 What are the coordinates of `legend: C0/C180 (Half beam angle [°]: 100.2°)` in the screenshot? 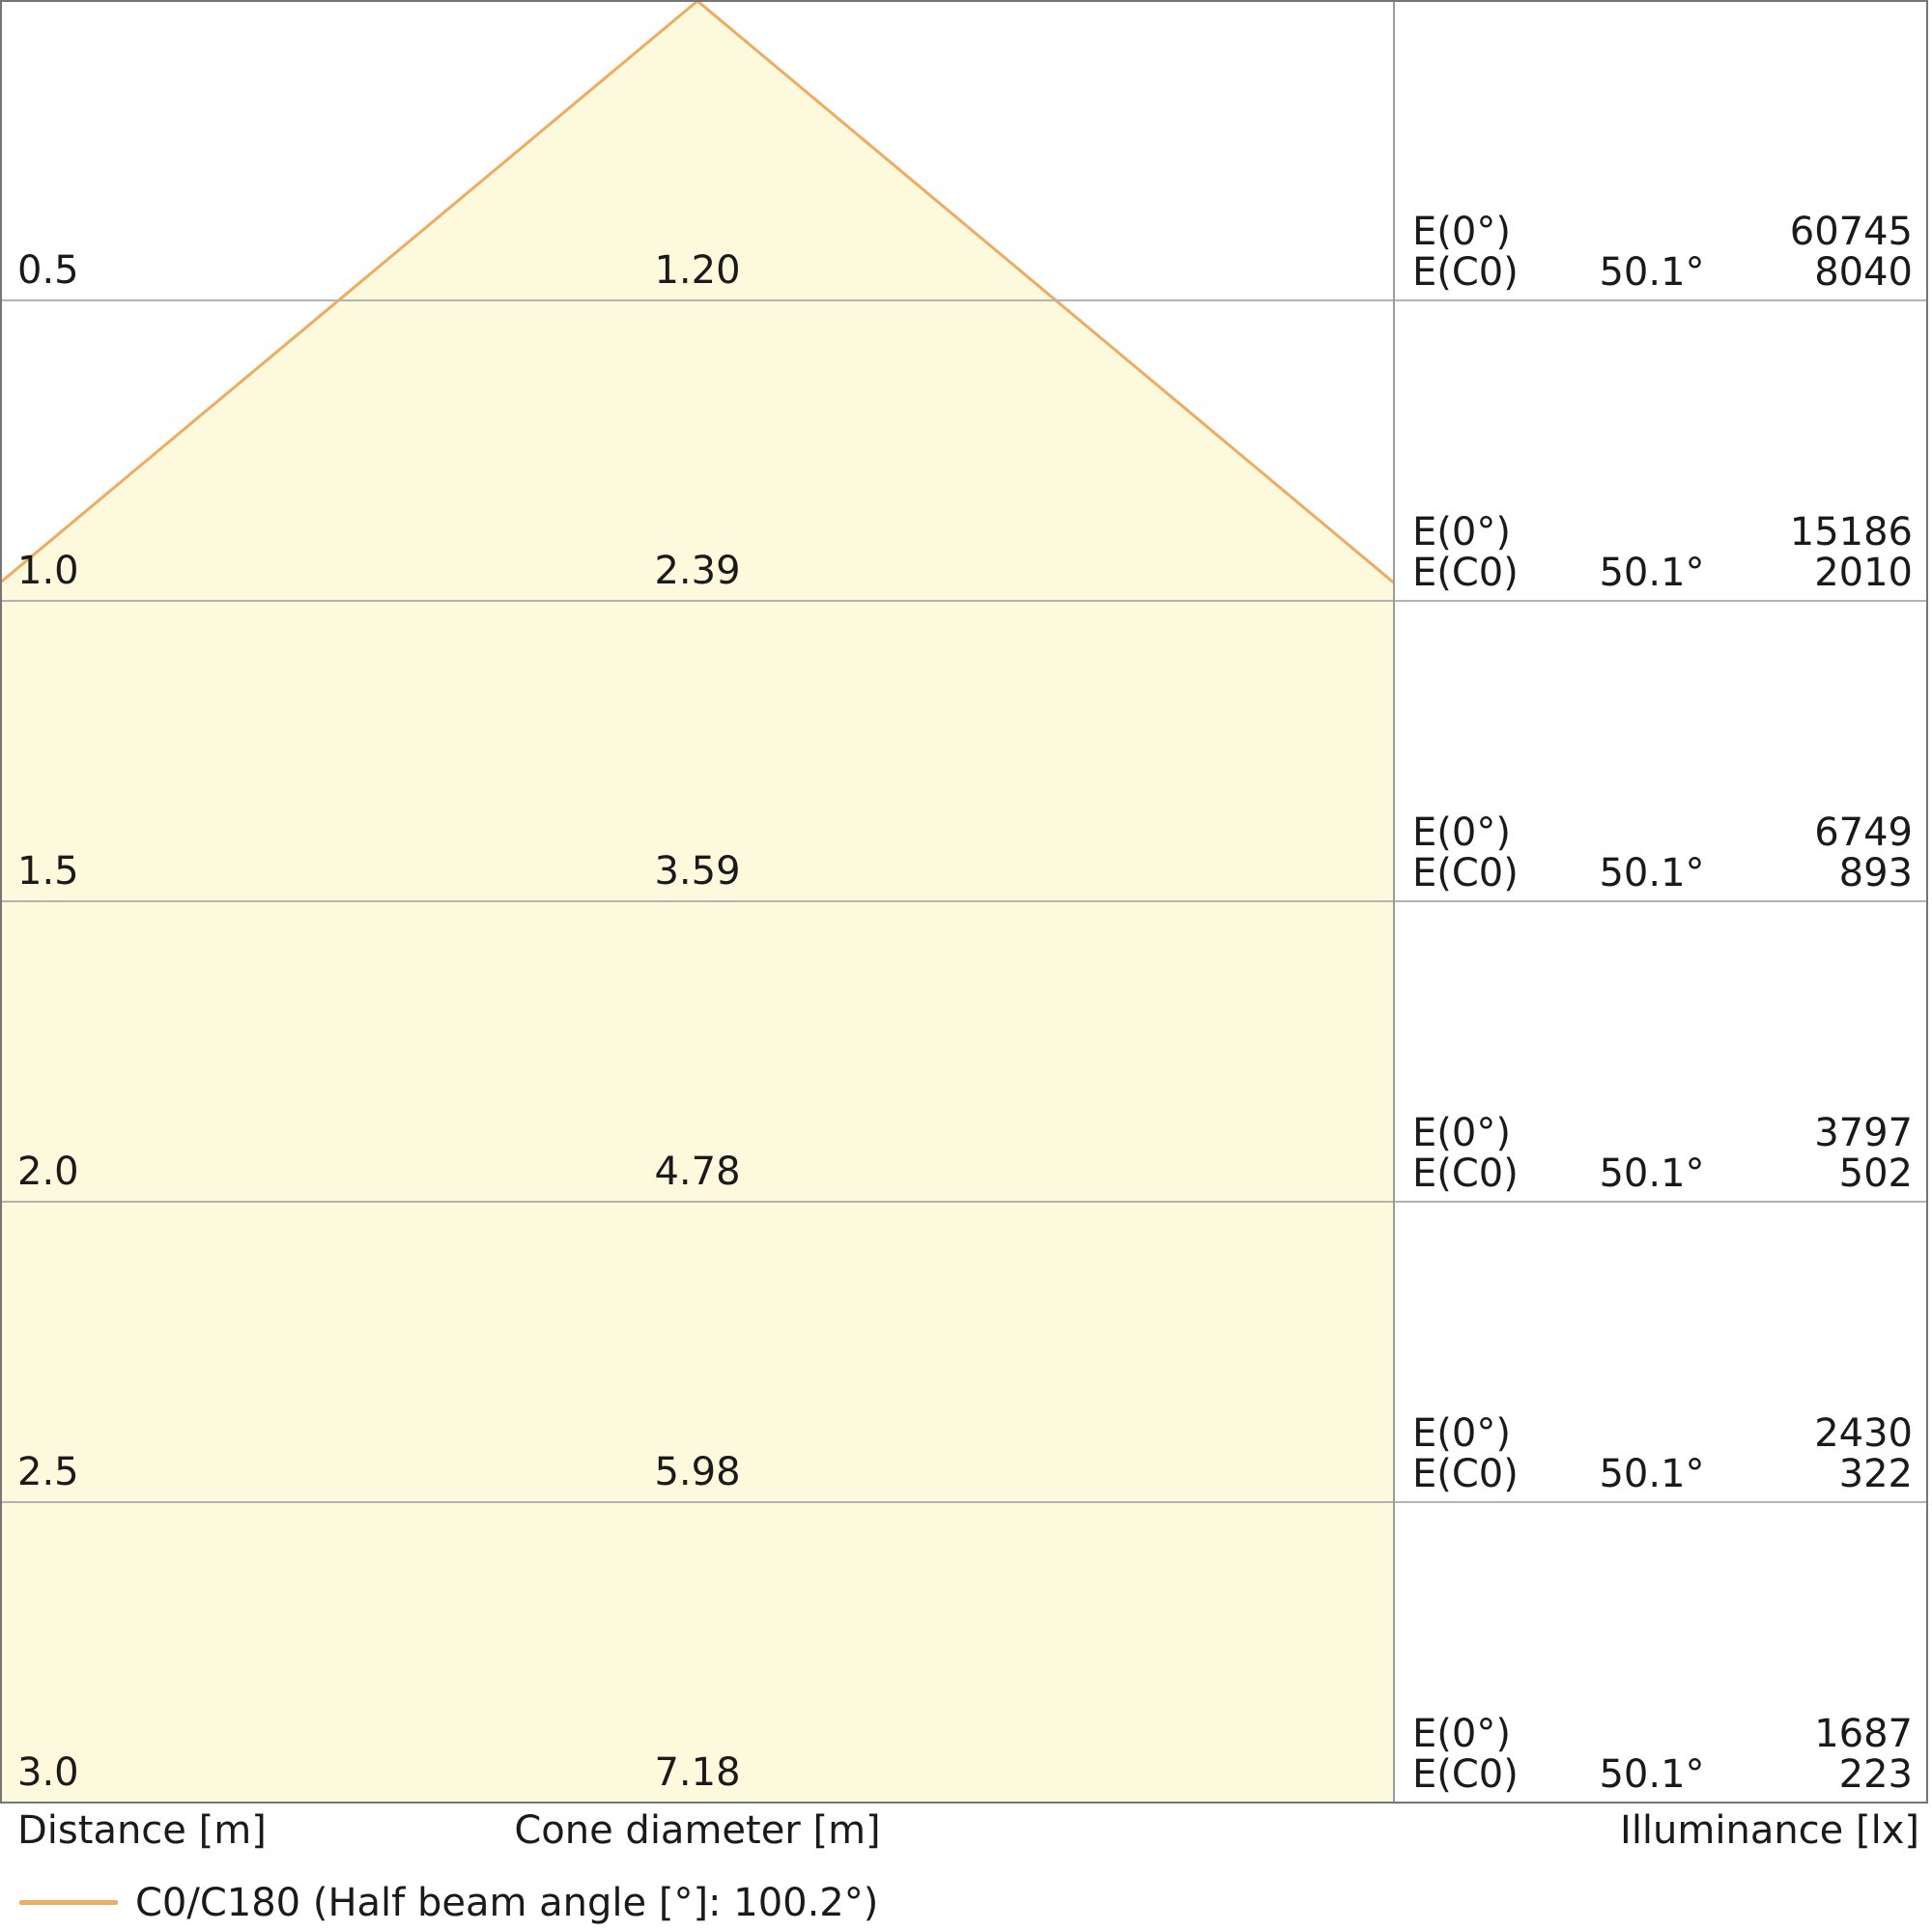 It's located at (966, 1903).